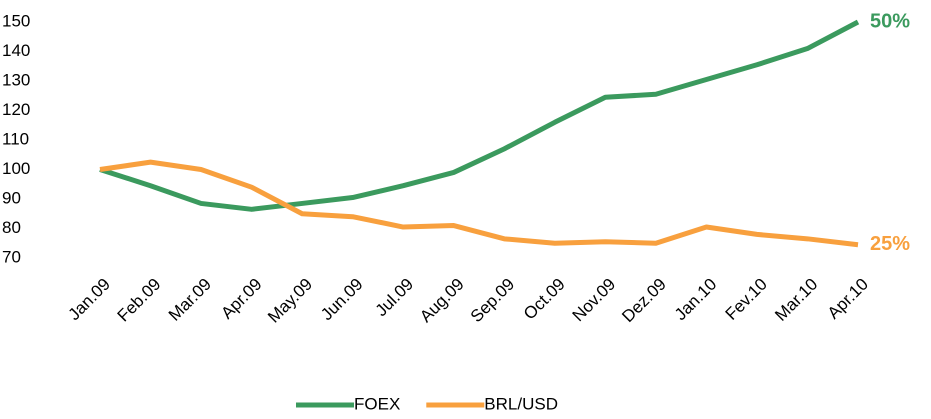 The image size is (931, 419). I want to click on y-tick-label: 70, so click(11, 256).